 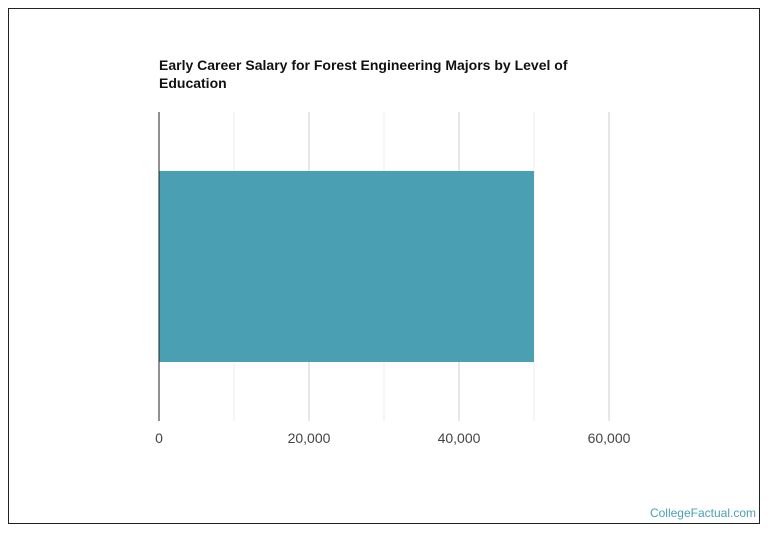 What do you see at coordinates (459, 438) in the screenshot?
I see `x-tick-label: 40,000` at bounding box center [459, 438].